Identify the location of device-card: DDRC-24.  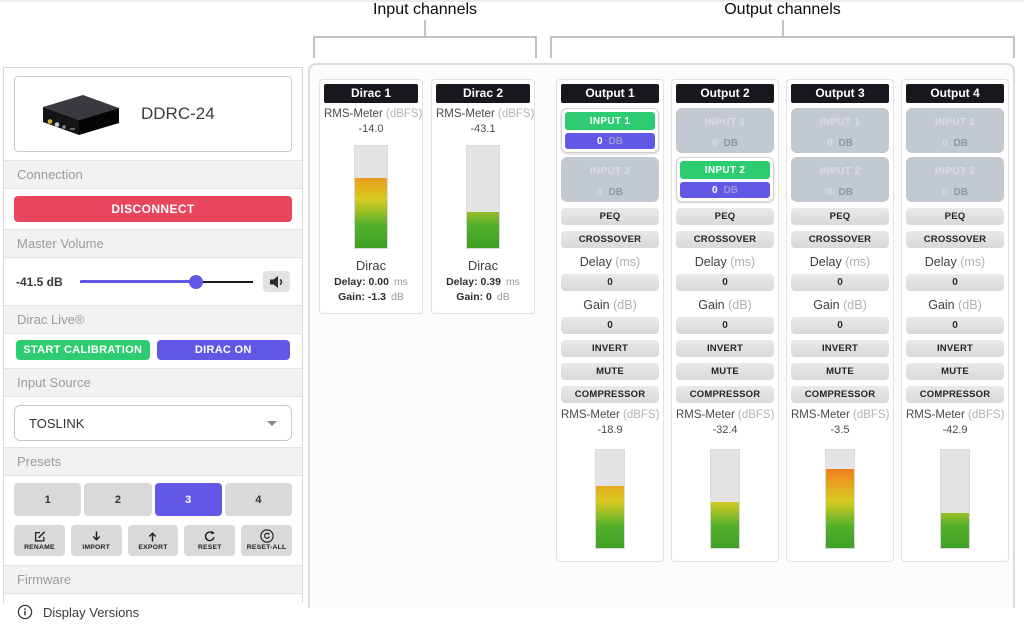
(153, 114).